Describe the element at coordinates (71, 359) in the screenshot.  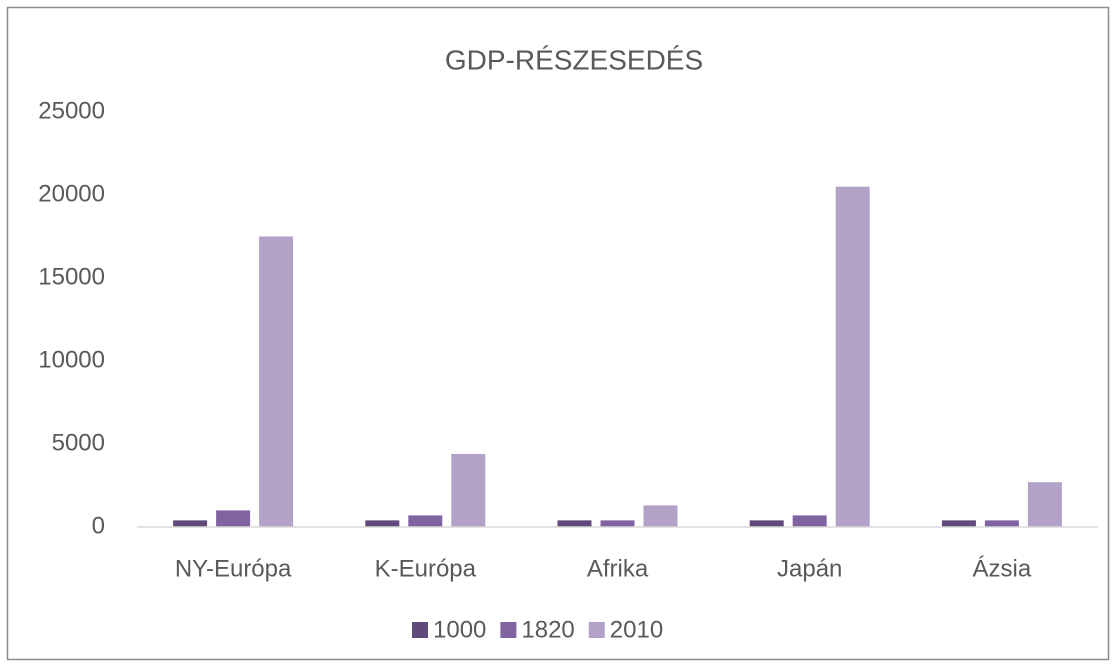
I see `y-tick-label: 10000` at that location.